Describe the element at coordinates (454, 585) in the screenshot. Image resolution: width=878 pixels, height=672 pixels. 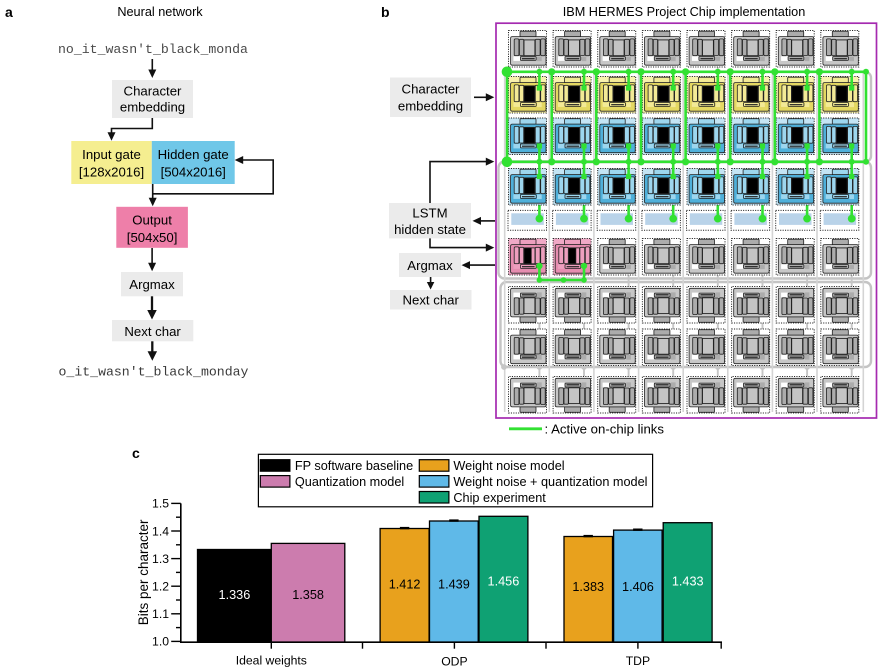
I see `svg-text: 1.439` at that location.